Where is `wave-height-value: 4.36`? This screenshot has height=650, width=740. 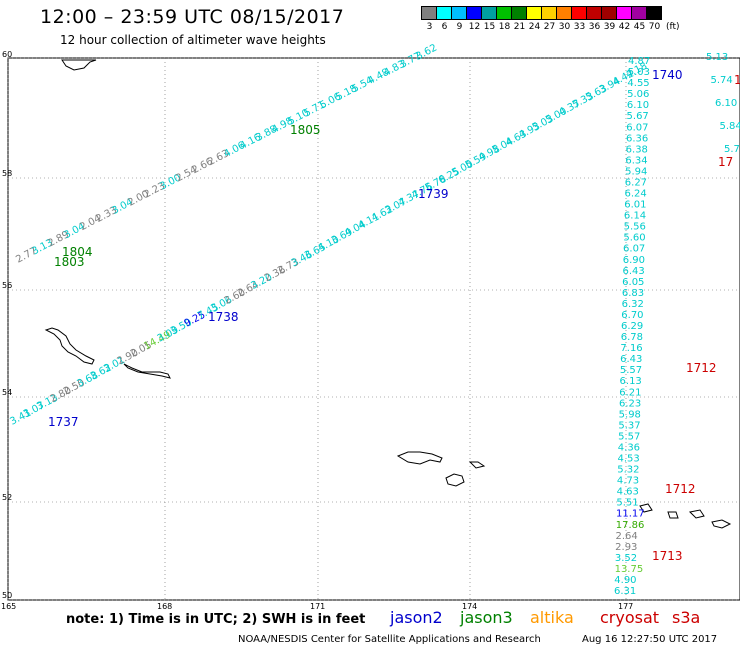 wave-height-value: 4.36 is located at coordinates (629, 447).